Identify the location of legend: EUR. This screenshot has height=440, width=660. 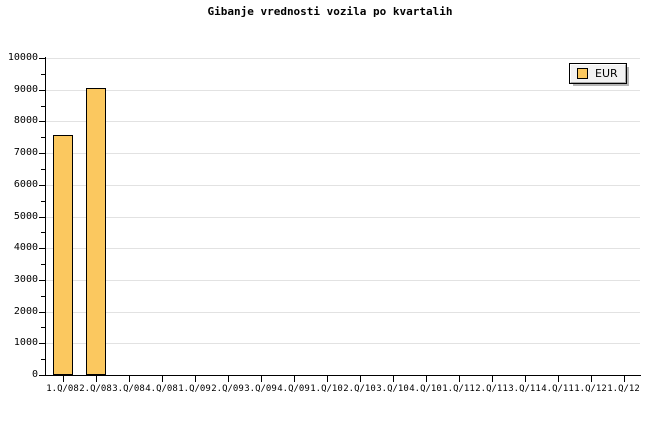
(598, 73).